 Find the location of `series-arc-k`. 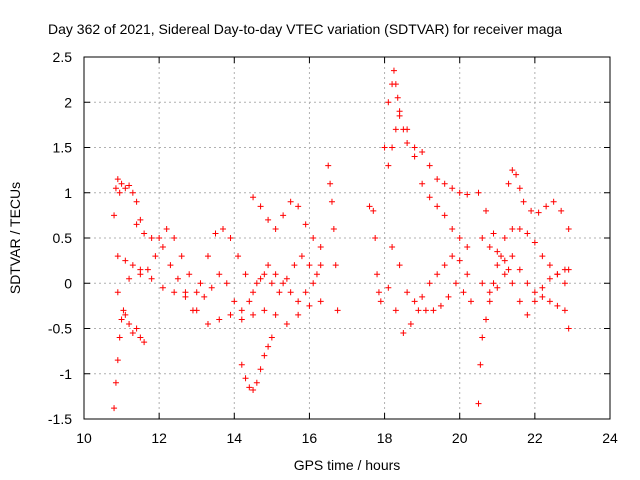

series-arc-k is located at coordinates (428, 181).